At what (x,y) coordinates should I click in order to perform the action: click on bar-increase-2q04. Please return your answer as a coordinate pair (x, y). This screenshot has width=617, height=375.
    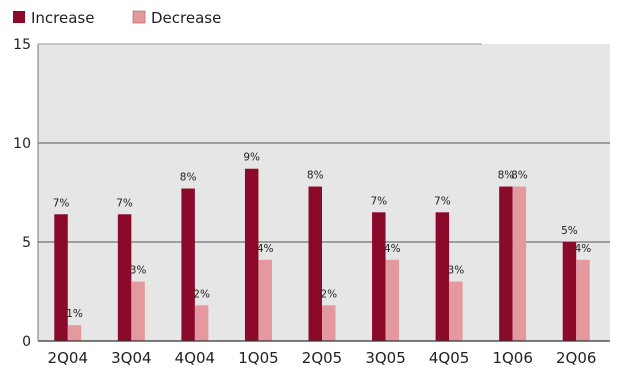
    Looking at the image, I should click on (61, 277).